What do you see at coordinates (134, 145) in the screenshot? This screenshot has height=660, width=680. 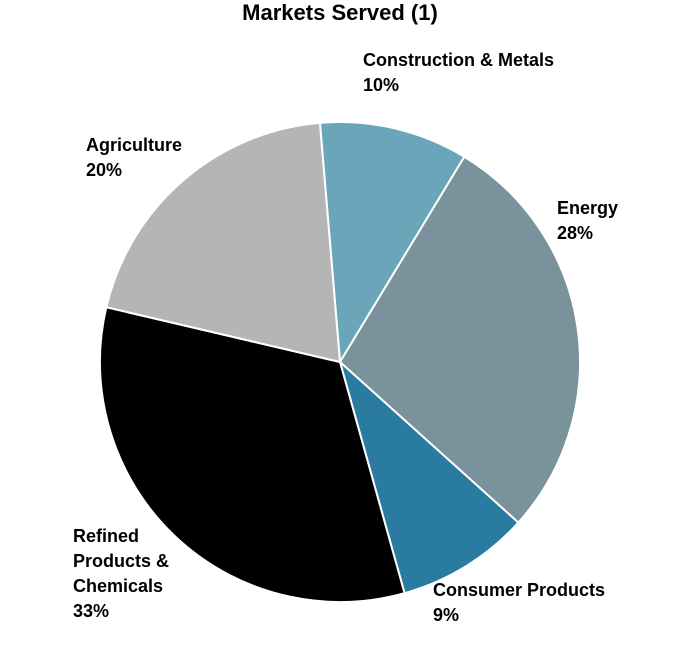 I see `category-label: Agriculture` at bounding box center [134, 145].